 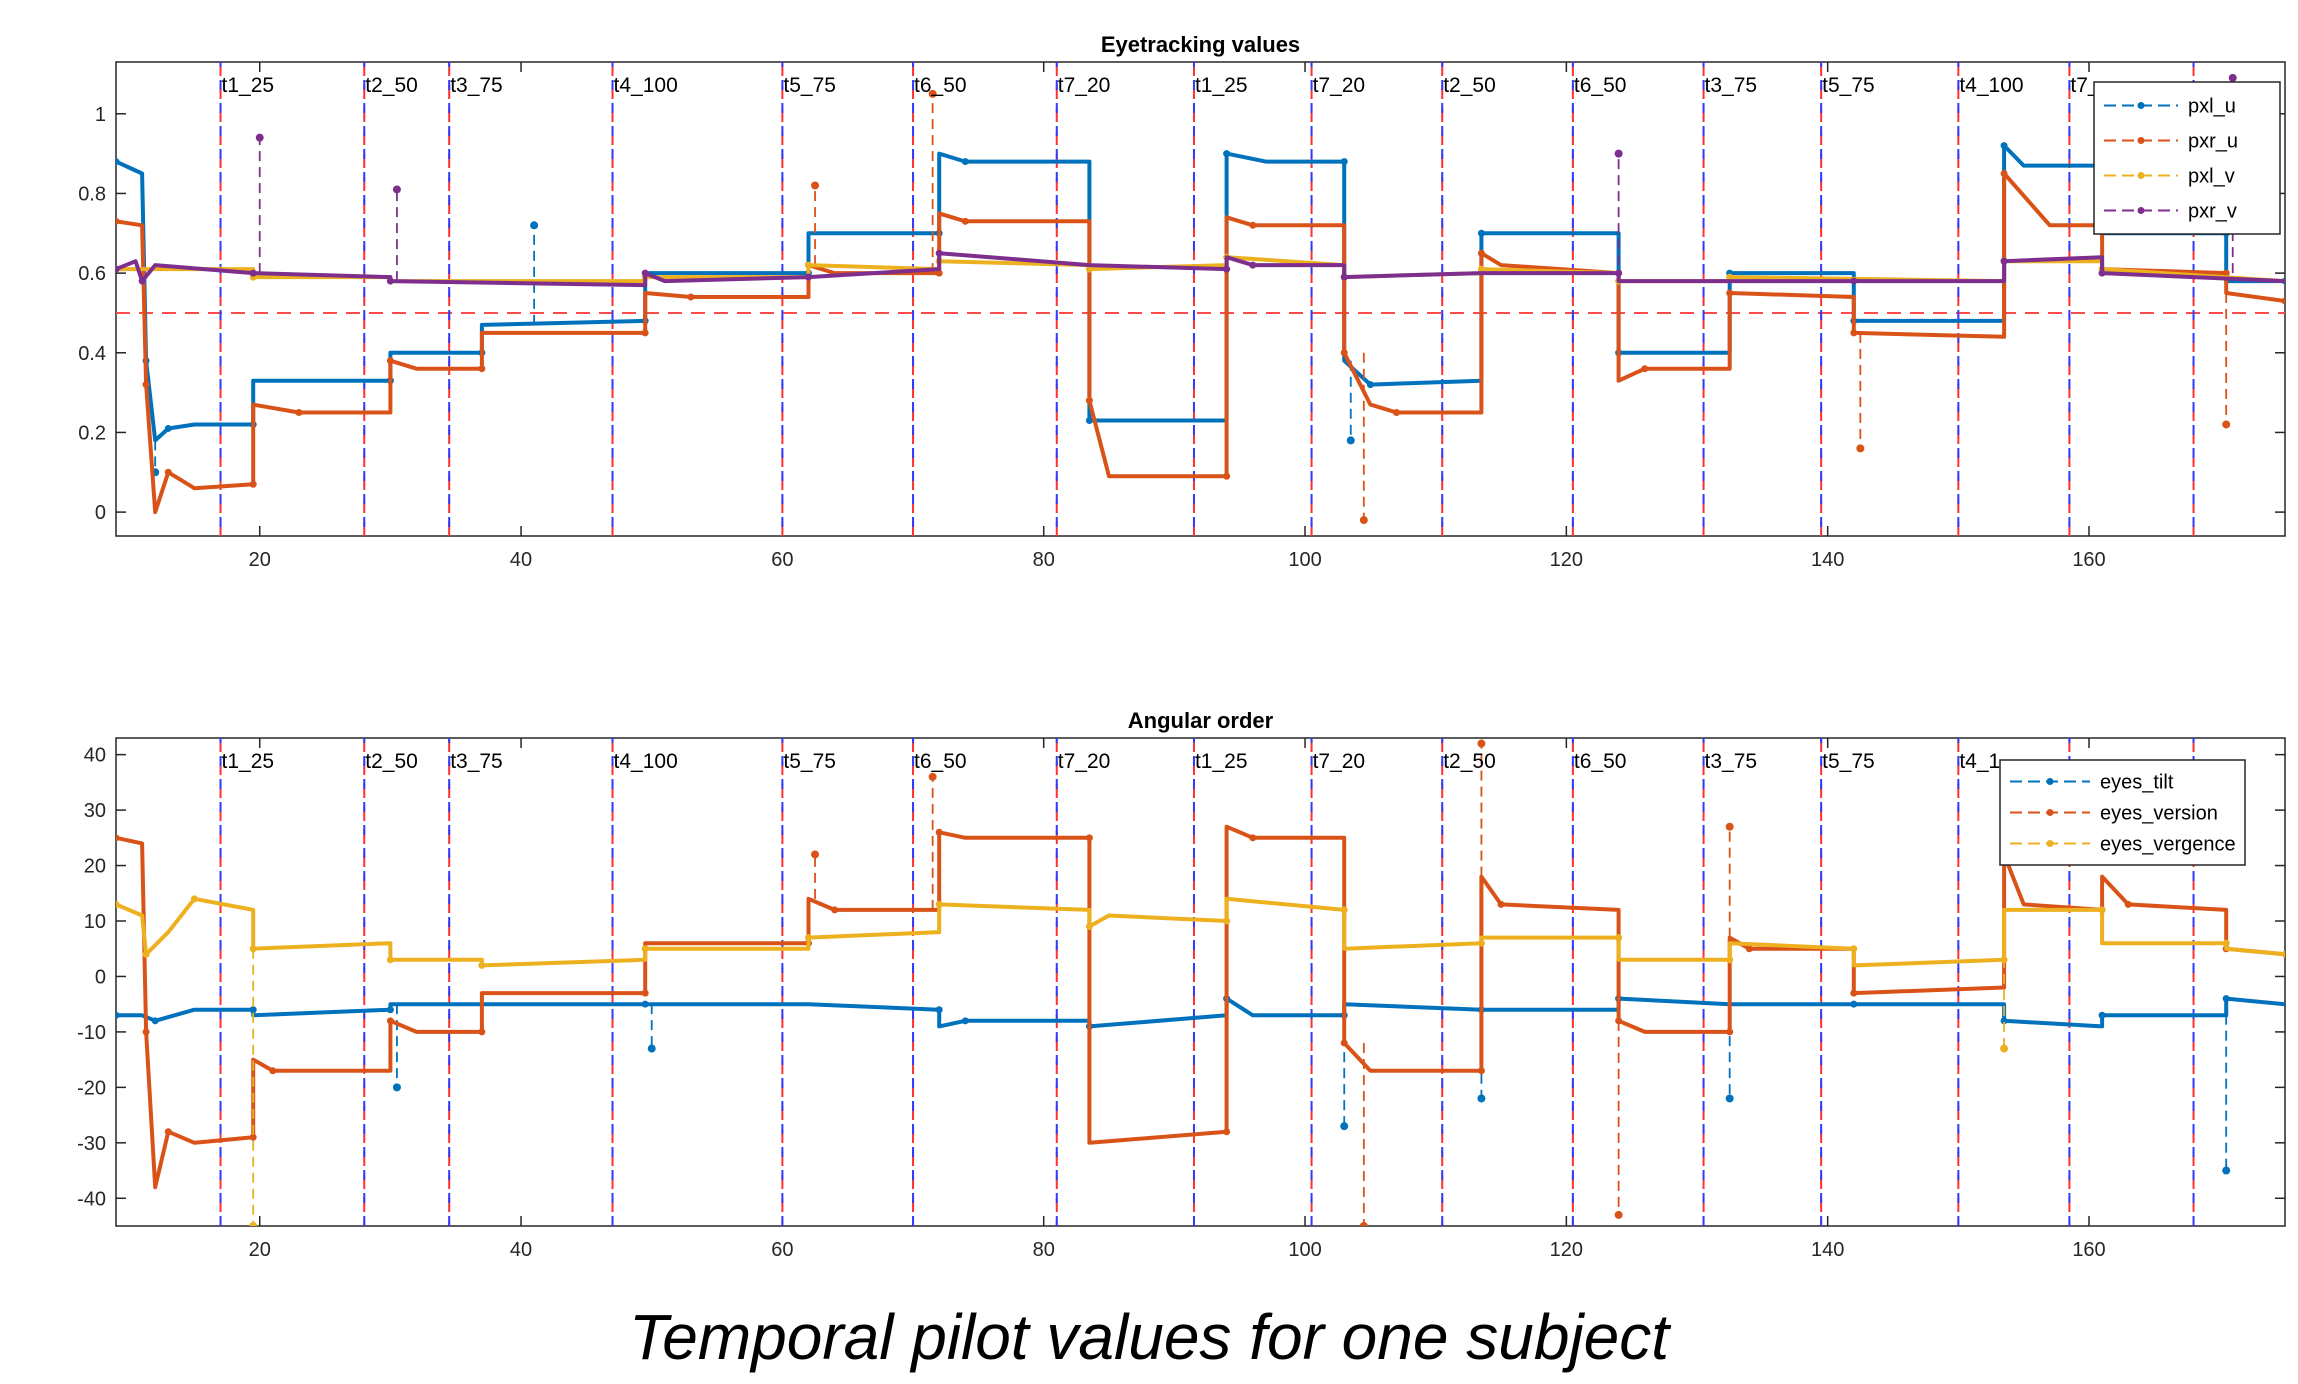 What do you see at coordinates (782, 1250) in the screenshot?
I see `x-tick-label: 60` at bounding box center [782, 1250].